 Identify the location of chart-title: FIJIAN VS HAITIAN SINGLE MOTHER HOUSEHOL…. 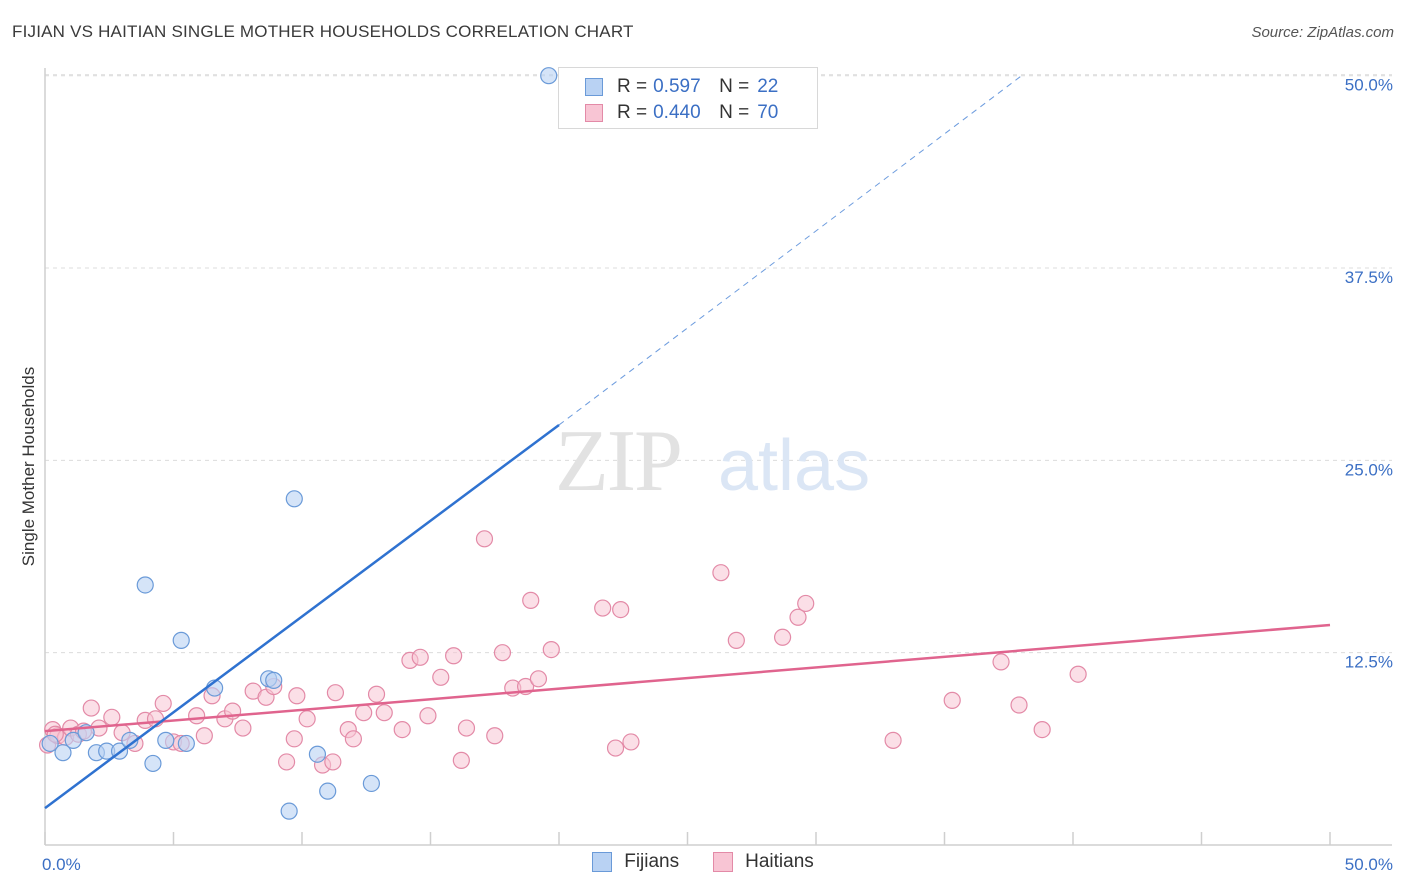
(323, 31).